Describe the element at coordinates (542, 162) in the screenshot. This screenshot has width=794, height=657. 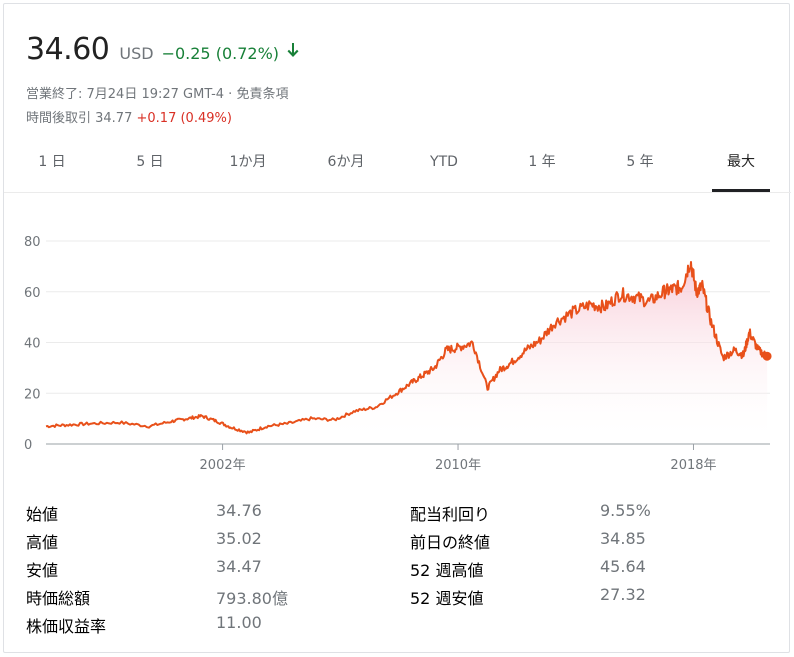
I see `tab-1y: 1 年` at that location.